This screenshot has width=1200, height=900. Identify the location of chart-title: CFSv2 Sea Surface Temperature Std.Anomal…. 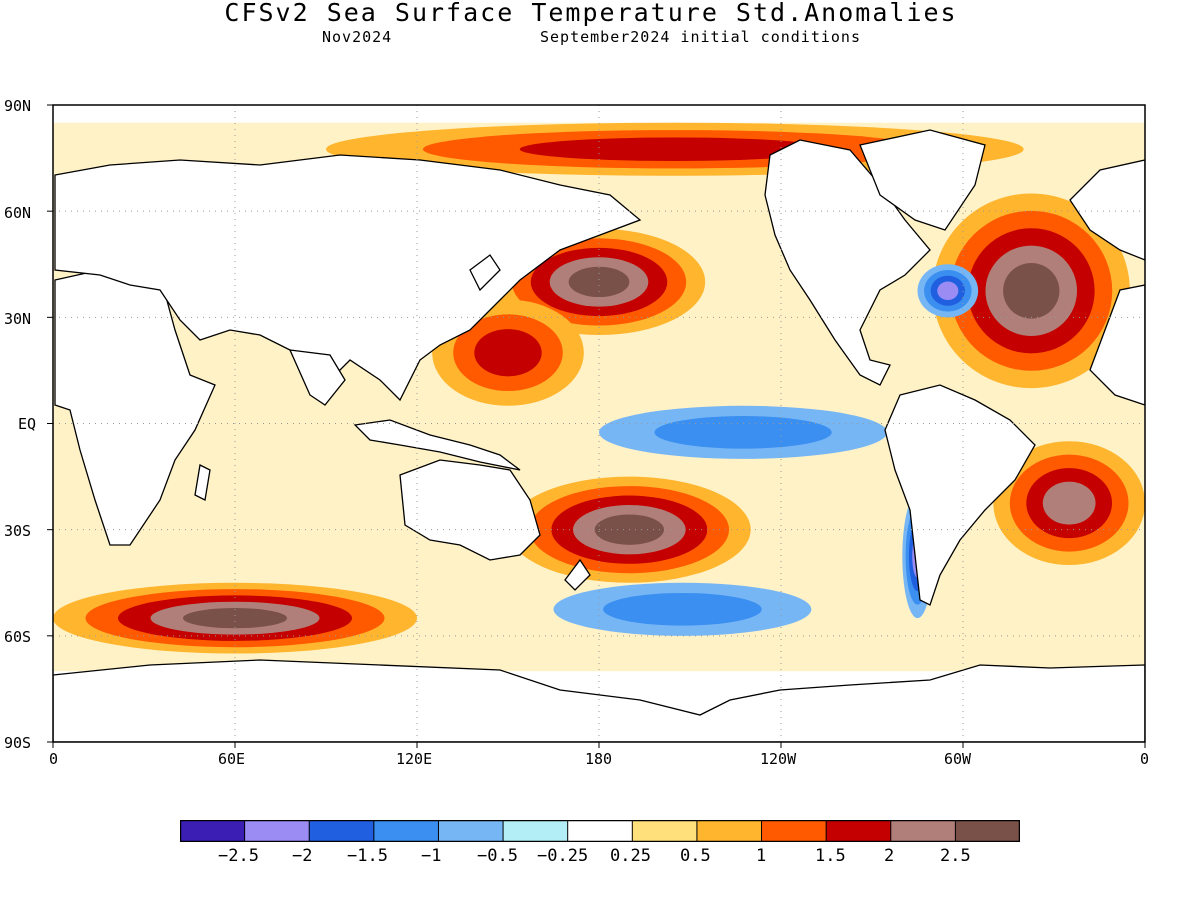
(591, 13).